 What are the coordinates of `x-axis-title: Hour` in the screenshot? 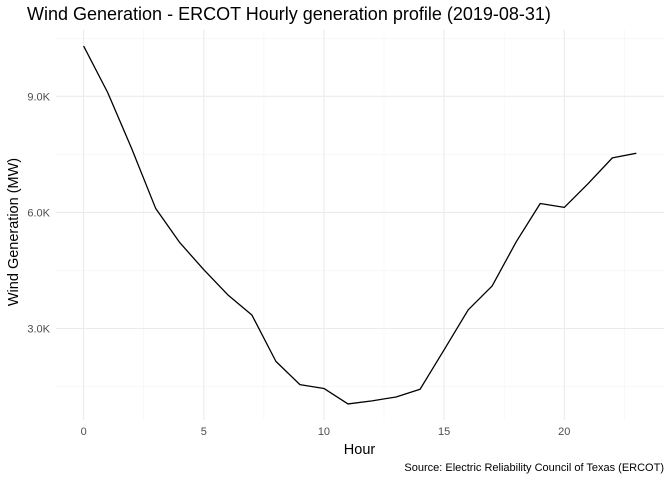 It's located at (360, 450).